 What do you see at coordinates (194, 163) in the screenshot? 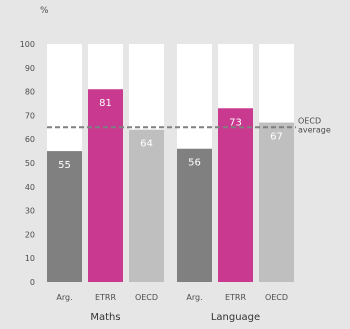
I see `bar-value-label: 56` at bounding box center [194, 163].